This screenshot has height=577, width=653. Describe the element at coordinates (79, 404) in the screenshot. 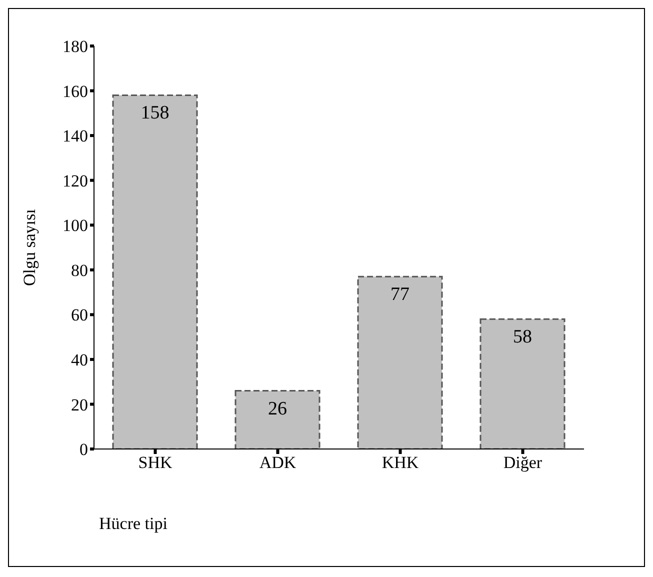

I see `y-tick-label: 20` at that location.